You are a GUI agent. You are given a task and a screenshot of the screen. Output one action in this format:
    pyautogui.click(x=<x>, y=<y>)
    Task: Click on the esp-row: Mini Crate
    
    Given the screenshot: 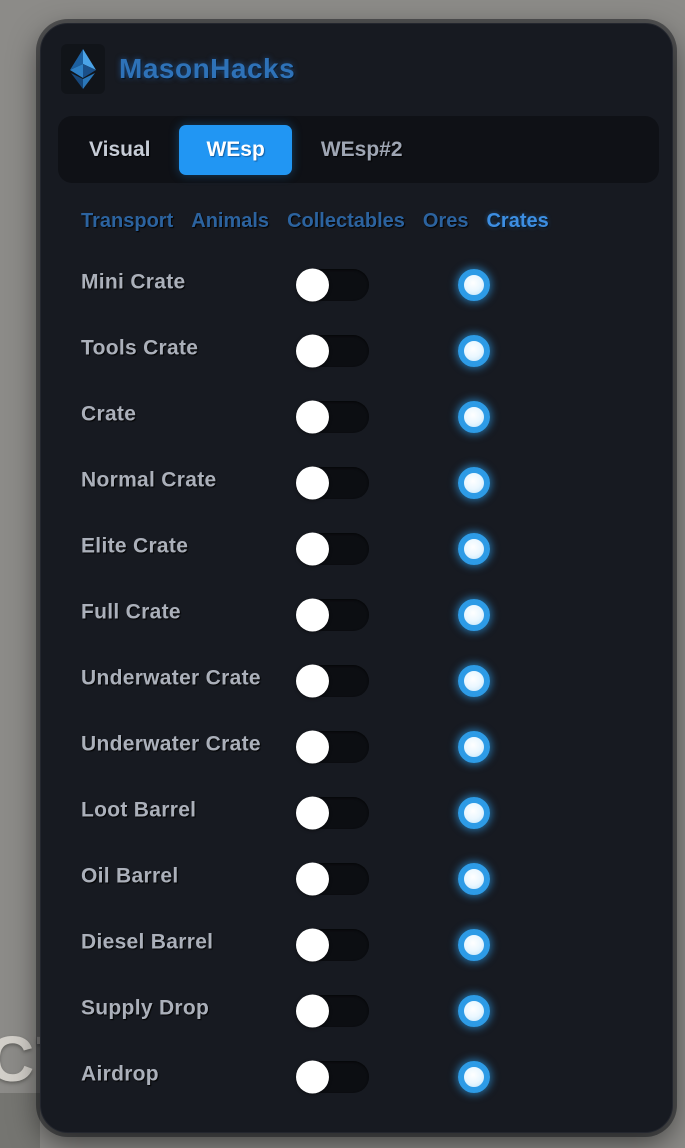 What is the action you would take?
    pyautogui.click(x=356, y=285)
    